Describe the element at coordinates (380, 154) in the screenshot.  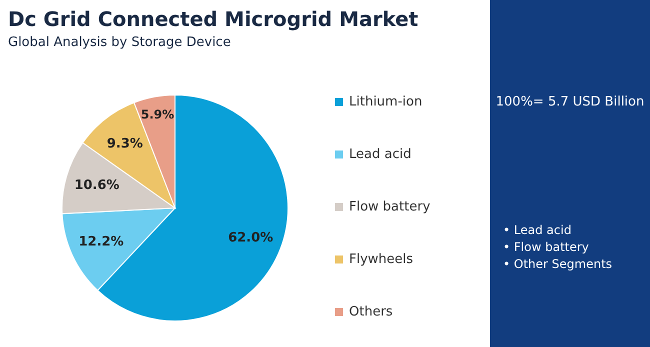
I see `legend-label: Lead acid` at that location.